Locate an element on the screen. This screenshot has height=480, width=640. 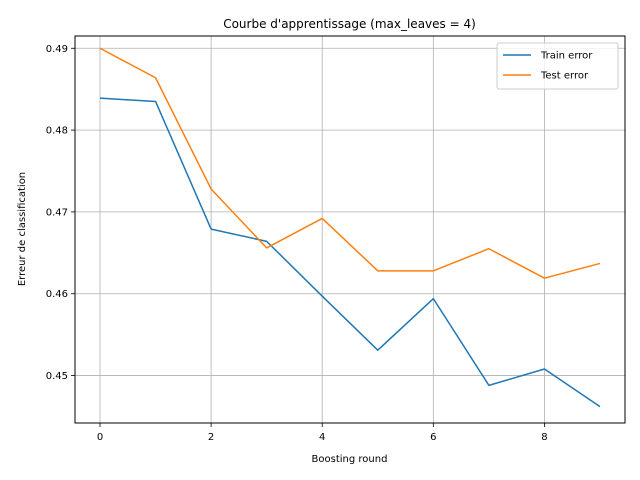
y-tick-label: 0.47 is located at coordinates (57, 212).